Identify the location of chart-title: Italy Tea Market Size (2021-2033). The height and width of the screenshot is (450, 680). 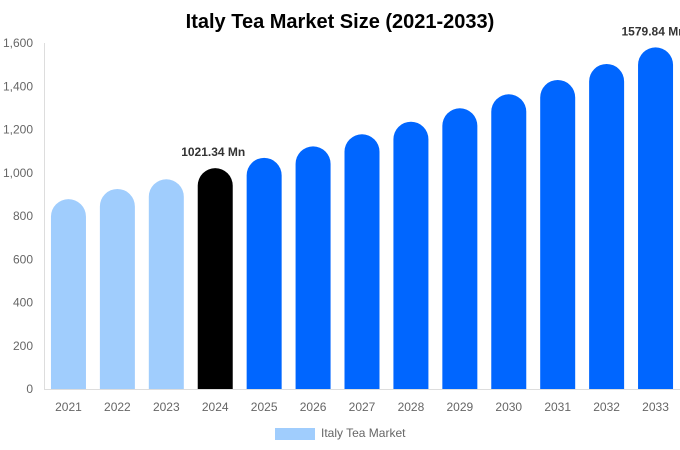
(340, 22).